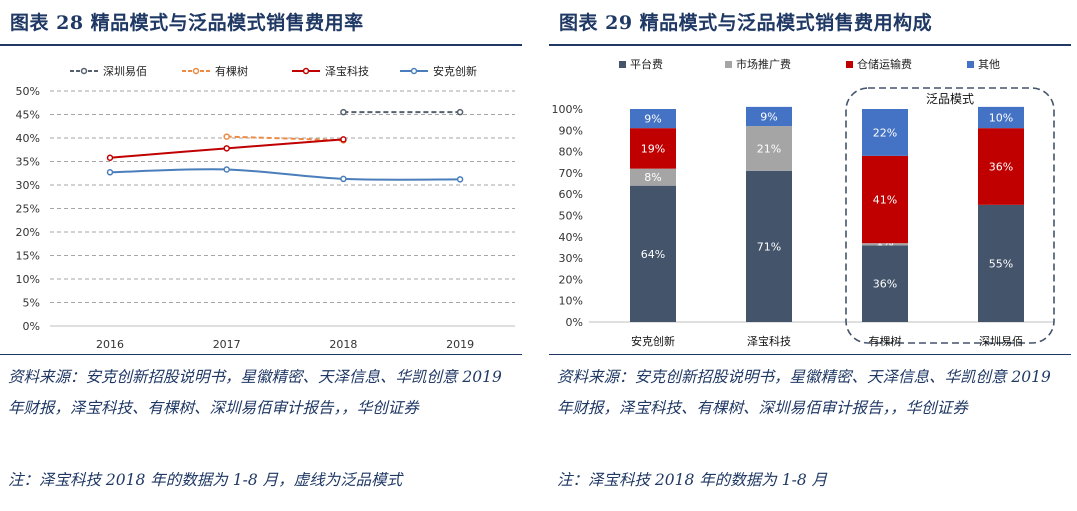  Describe the element at coordinates (455, 71) in the screenshot. I see `legend-label: 安克创新` at that location.